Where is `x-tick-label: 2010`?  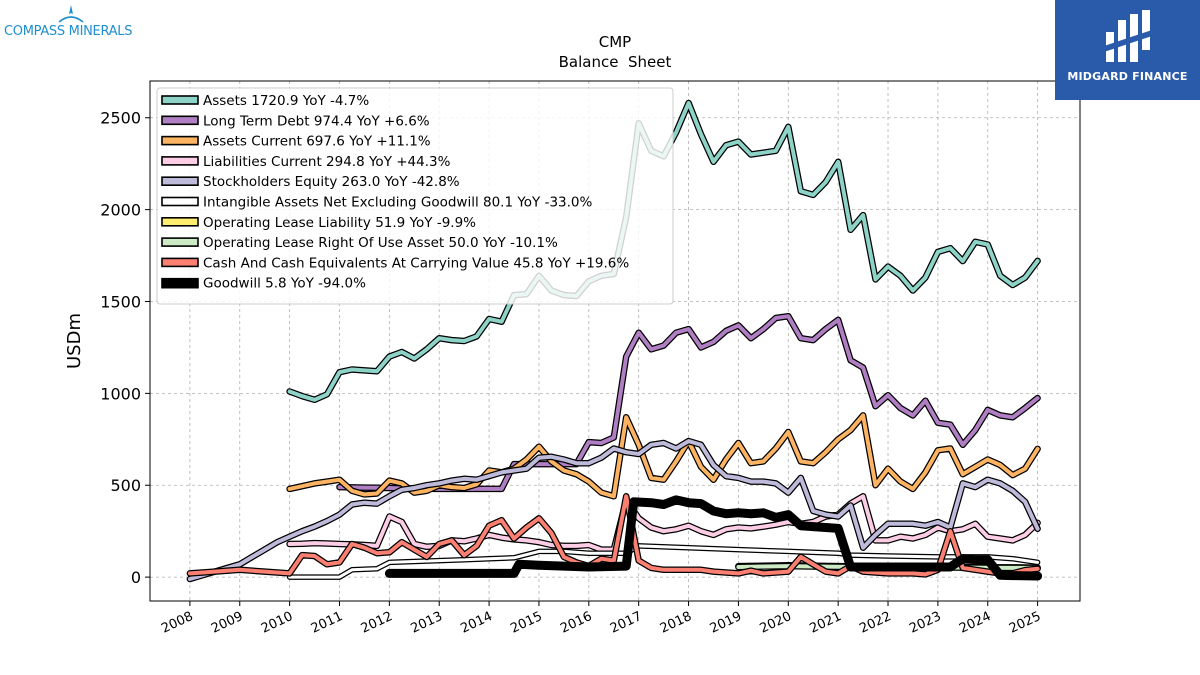
x-tick-label: 2010 is located at coordinates (277, 623).